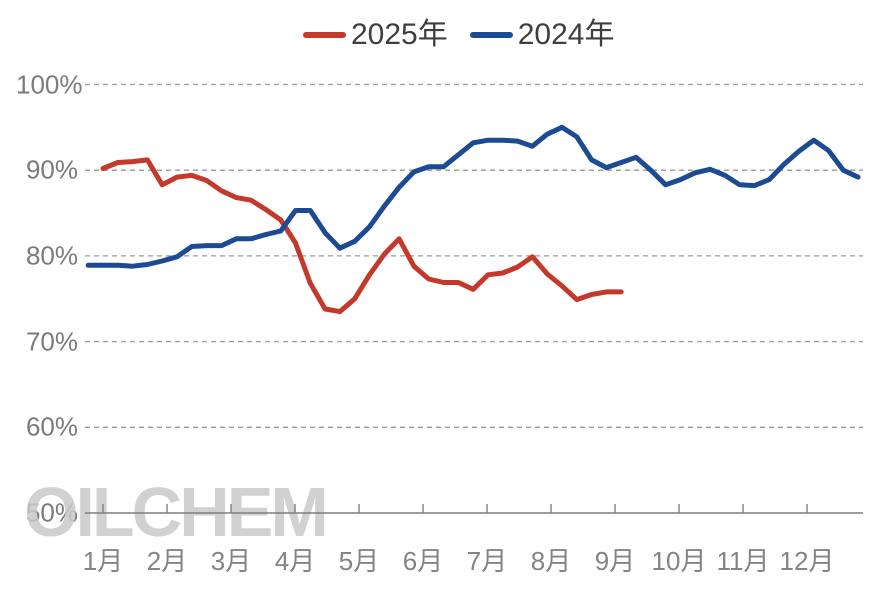 This screenshot has width=886, height=591. What do you see at coordinates (399, 34) in the screenshot?
I see `legend-label-2025: 2025年` at bounding box center [399, 34].